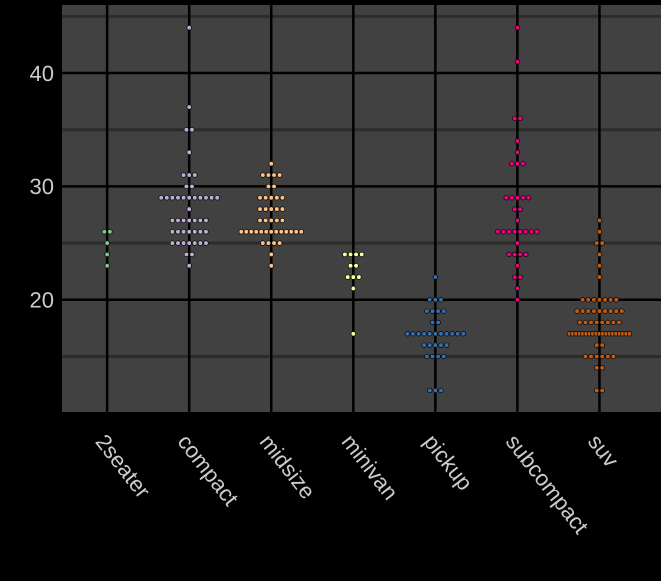 Image resolution: width=661 pixels, height=581 pixels. Describe the element at coordinates (603, 451) in the screenshot. I see `x-tick-label: suv` at that location.